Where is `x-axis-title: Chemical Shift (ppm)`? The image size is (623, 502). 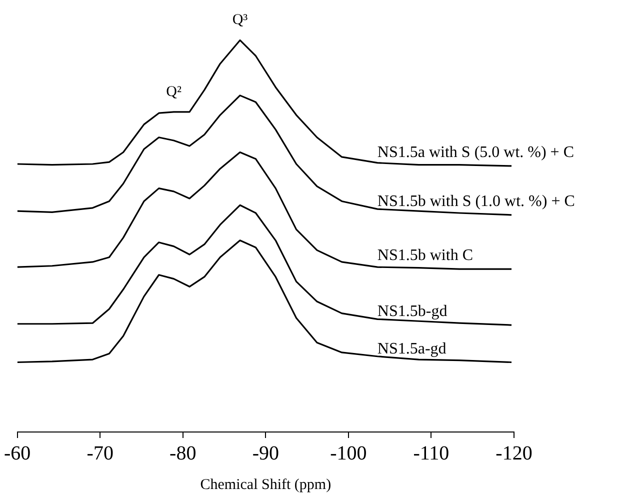 x-axis-title: Chemical Shift (ppm) is located at coordinates (266, 484).